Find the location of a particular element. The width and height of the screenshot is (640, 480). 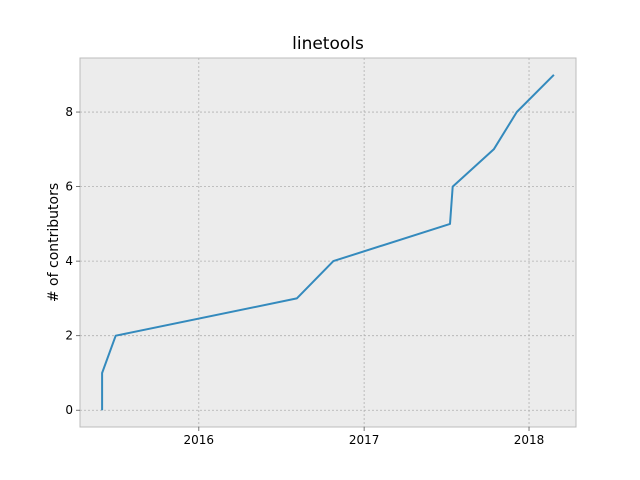

y-tick-label: 0 is located at coordinates (69, 410).